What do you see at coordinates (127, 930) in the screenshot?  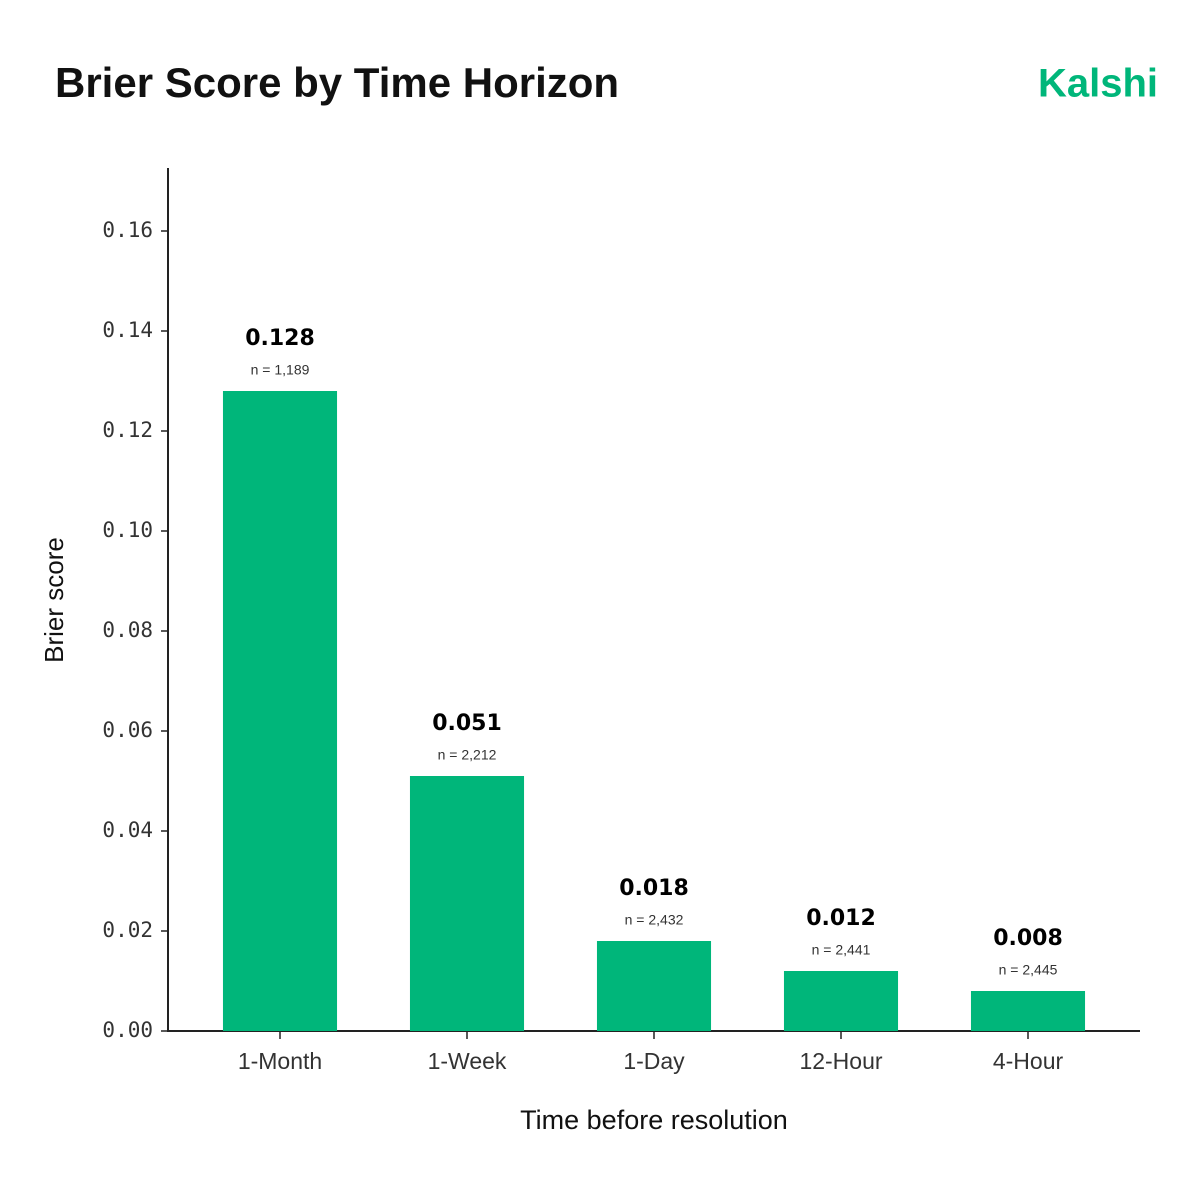 I see `y-tick-label: 0.02` at bounding box center [127, 930].